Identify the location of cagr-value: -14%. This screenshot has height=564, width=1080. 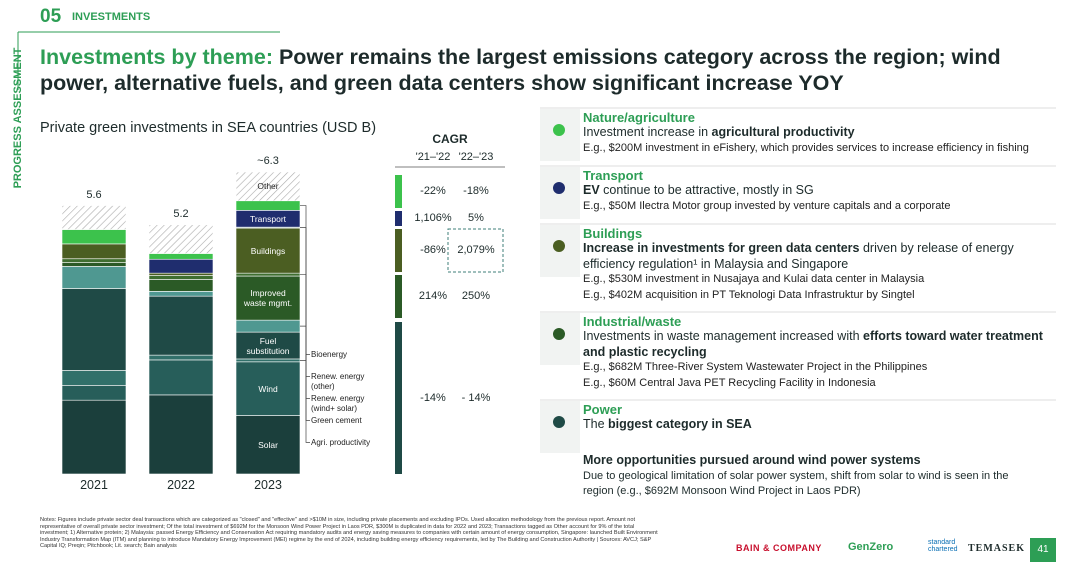
(433, 398).